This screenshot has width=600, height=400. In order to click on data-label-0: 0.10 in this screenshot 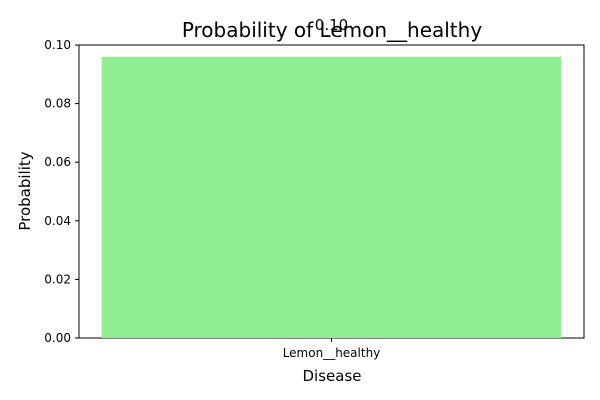, I will do `click(331, 25)`.